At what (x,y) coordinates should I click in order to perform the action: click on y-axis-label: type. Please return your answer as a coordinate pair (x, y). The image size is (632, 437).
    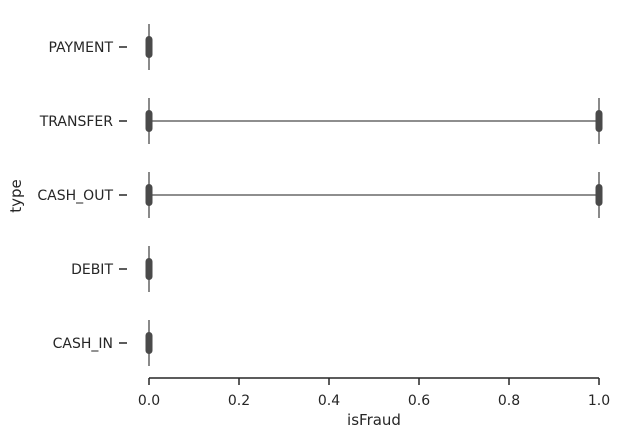
    Looking at the image, I should click on (16, 196).